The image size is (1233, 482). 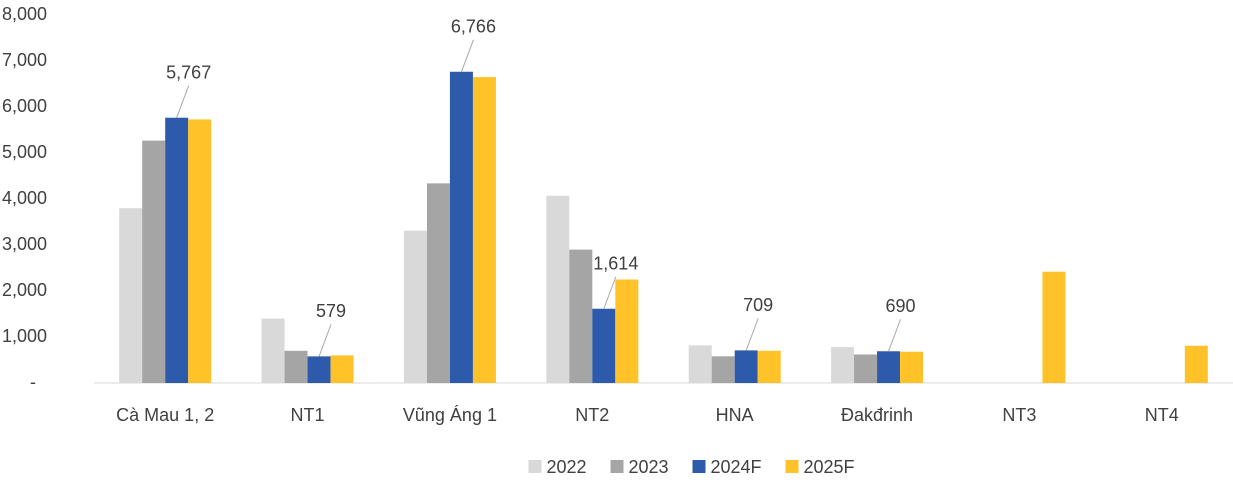 What do you see at coordinates (758, 305) in the screenshot?
I see `data-label: 709` at bounding box center [758, 305].